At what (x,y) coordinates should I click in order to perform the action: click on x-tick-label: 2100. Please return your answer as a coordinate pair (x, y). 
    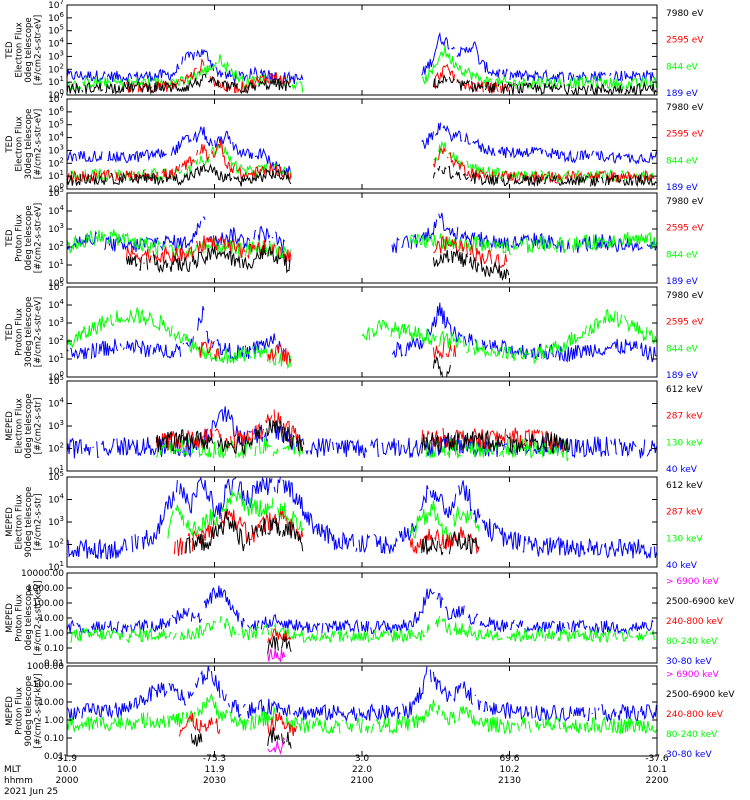
    Looking at the image, I should click on (362, 781).